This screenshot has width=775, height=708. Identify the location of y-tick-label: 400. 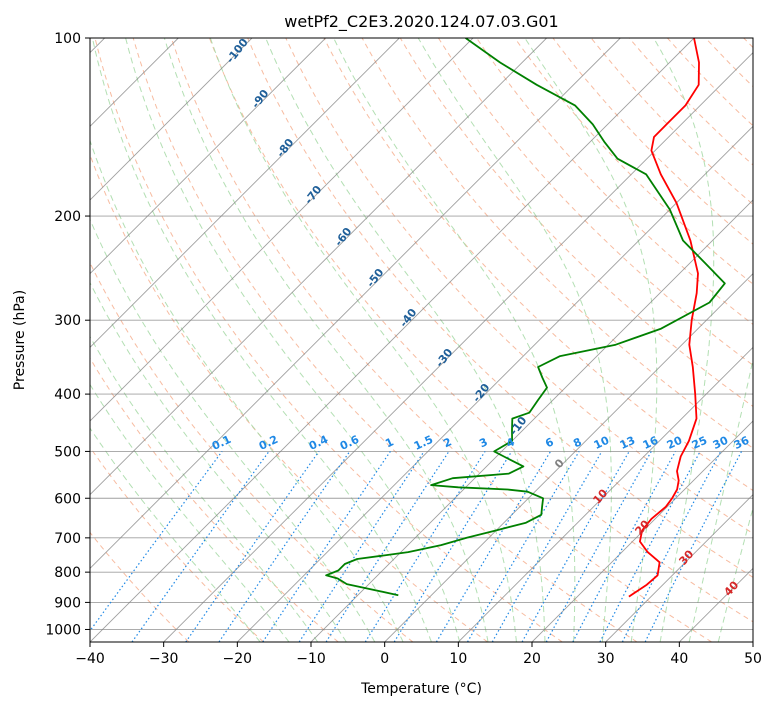
(67, 395).